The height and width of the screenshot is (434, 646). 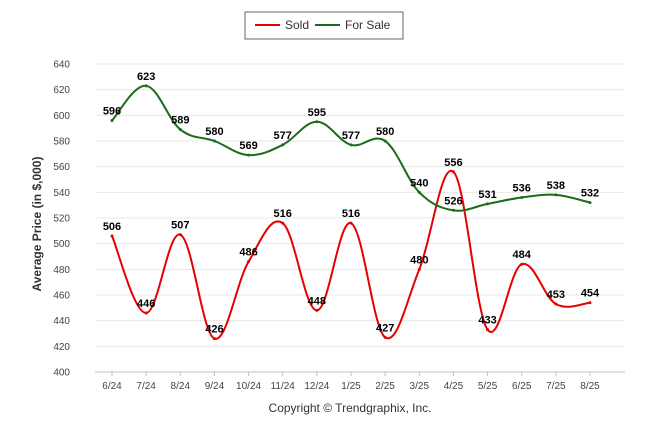 What do you see at coordinates (61, 244) in the screenshot?
I see `y-tick-label: 500` at bounding box center [61, 244].